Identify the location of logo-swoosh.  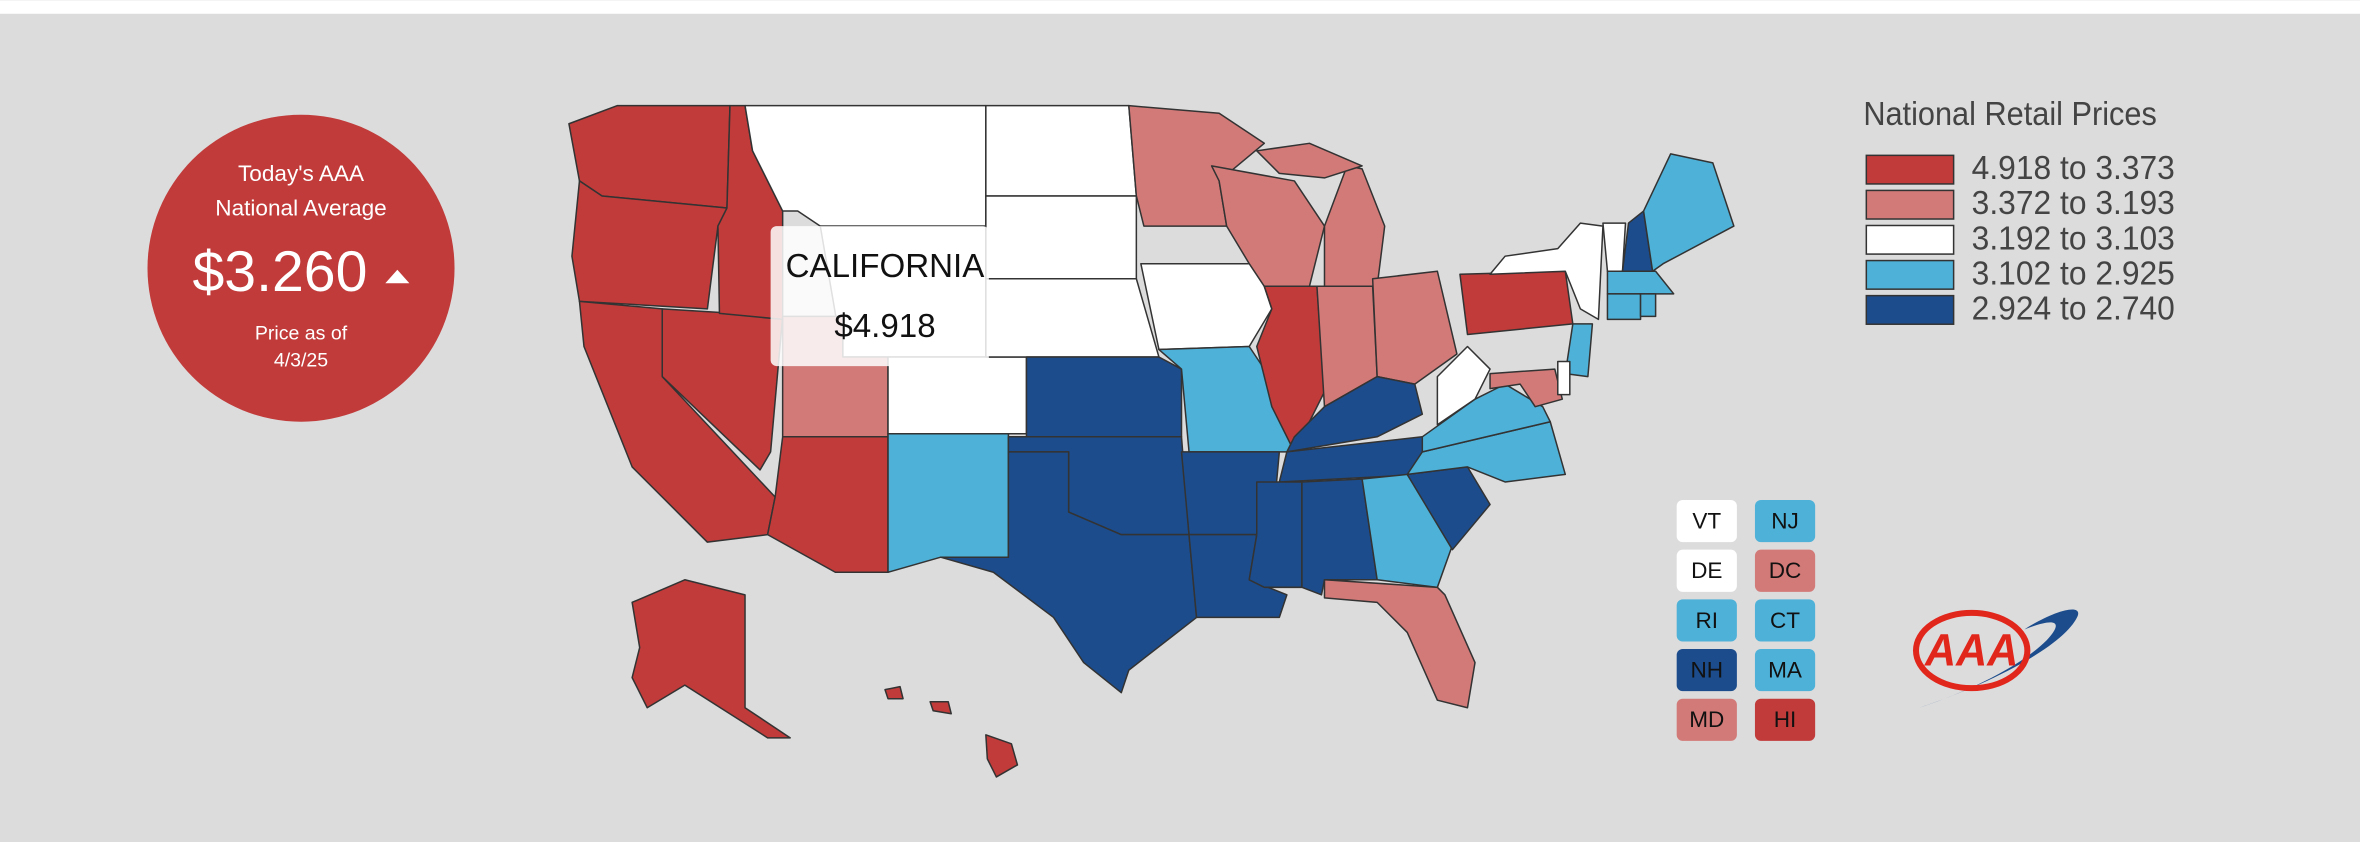
(1999, 658).